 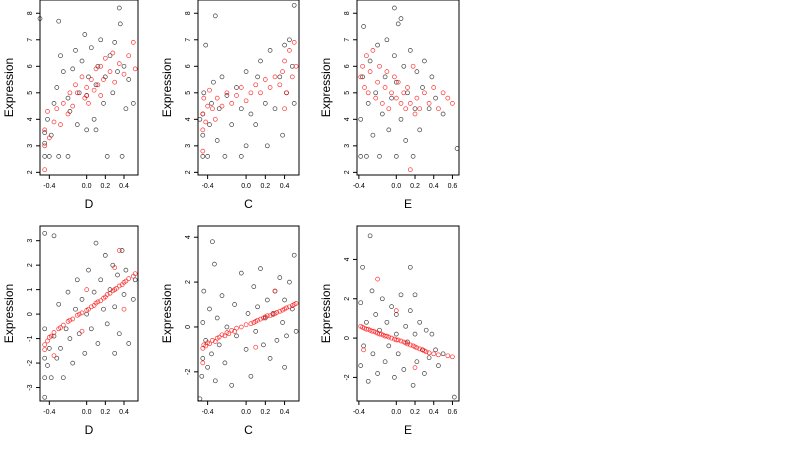 I want to click on x-tick-label: 0.6, so click(x=453, y=186).